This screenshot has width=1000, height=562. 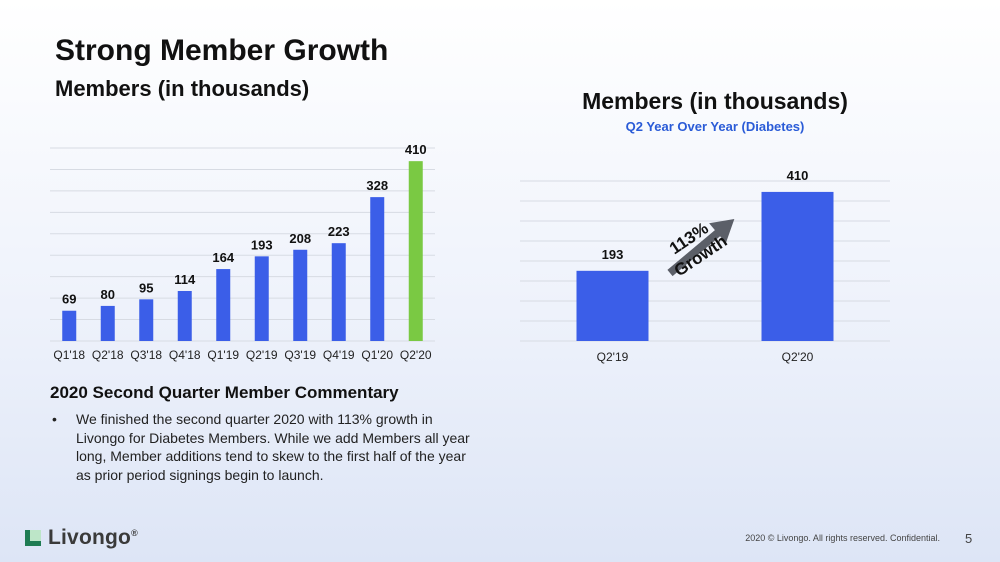 I want to click on livongo-logo-icon, so click(x=33, y=538).